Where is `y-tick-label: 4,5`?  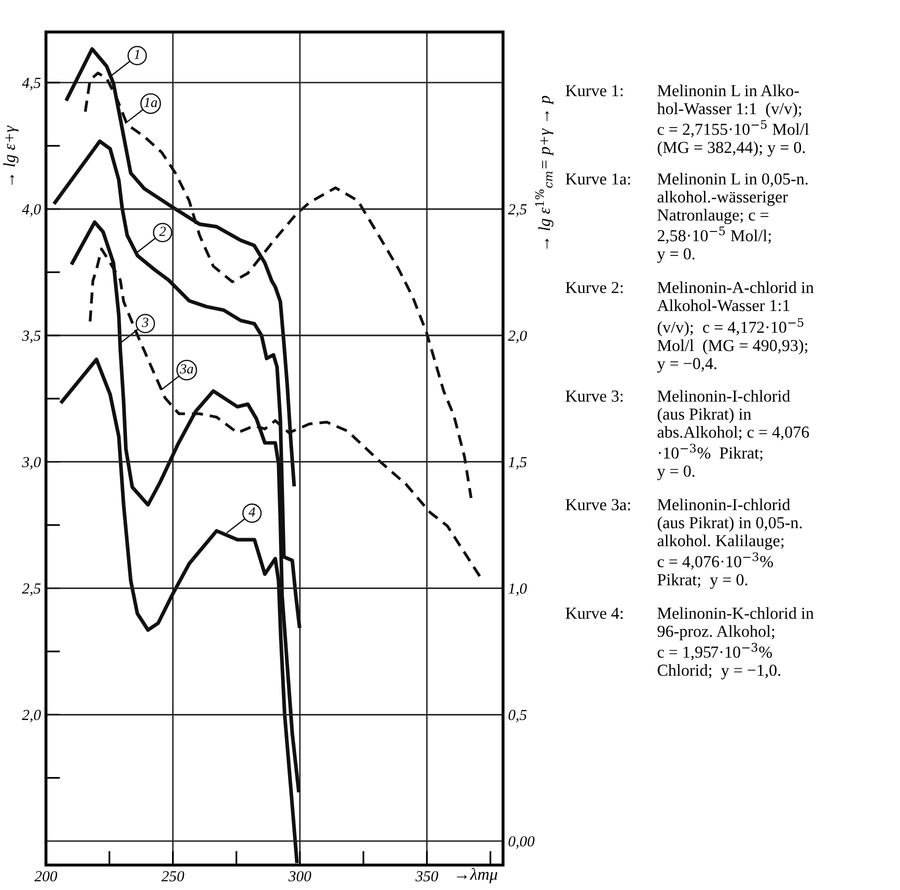
y-tick-label: 4,5 is located at coordinates (31, 84).